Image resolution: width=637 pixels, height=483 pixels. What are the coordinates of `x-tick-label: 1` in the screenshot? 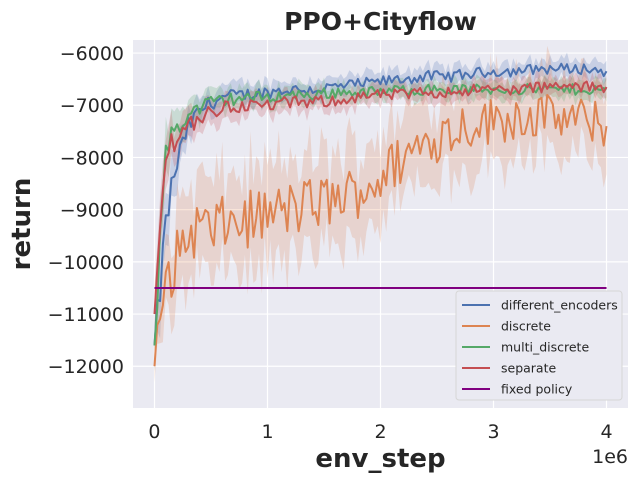 It's located at (267, 432).